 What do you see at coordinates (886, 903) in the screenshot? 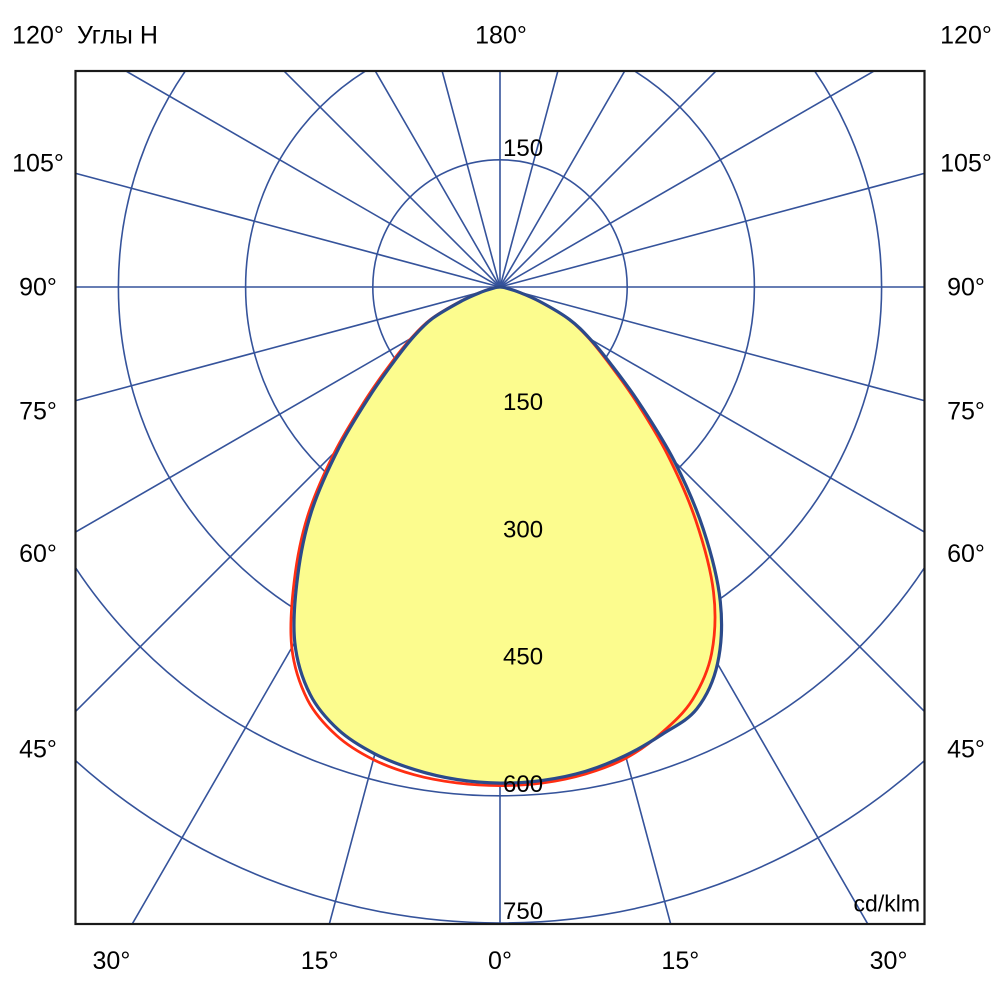
I see `unit-label: cd/klm` at bounding box center [886, 903].